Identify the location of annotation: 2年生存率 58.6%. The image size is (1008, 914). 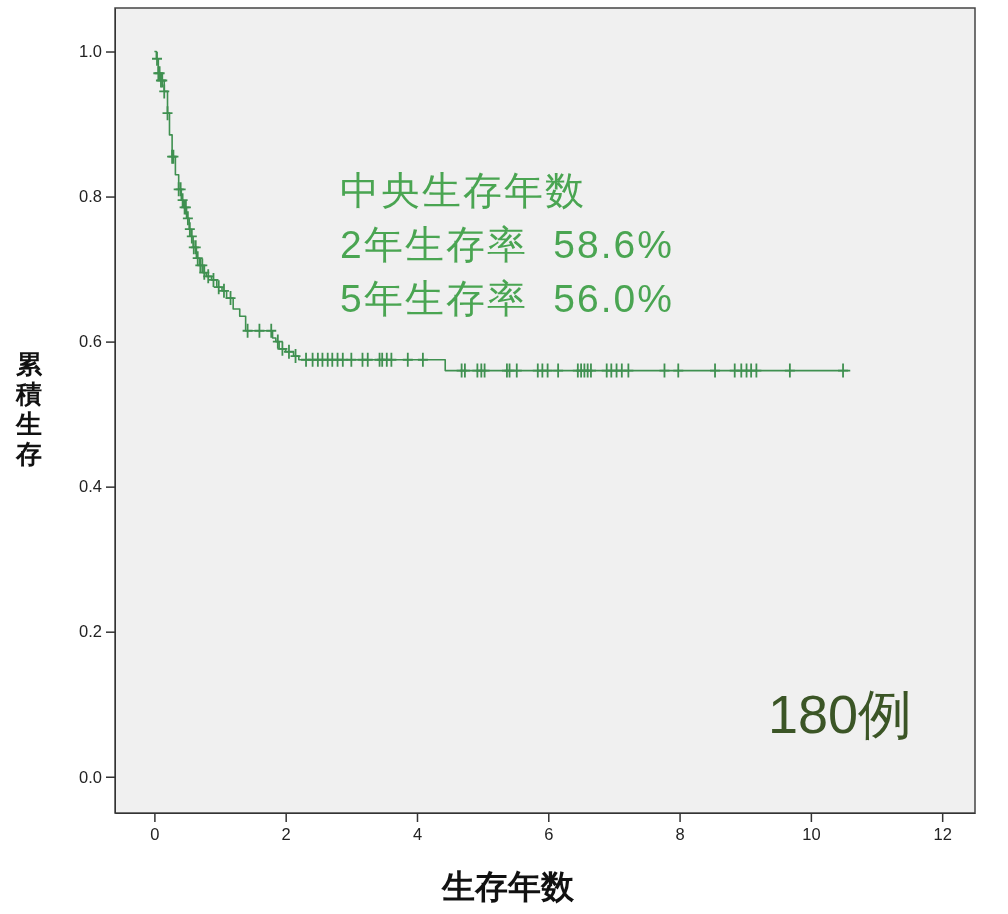
(507, 244).